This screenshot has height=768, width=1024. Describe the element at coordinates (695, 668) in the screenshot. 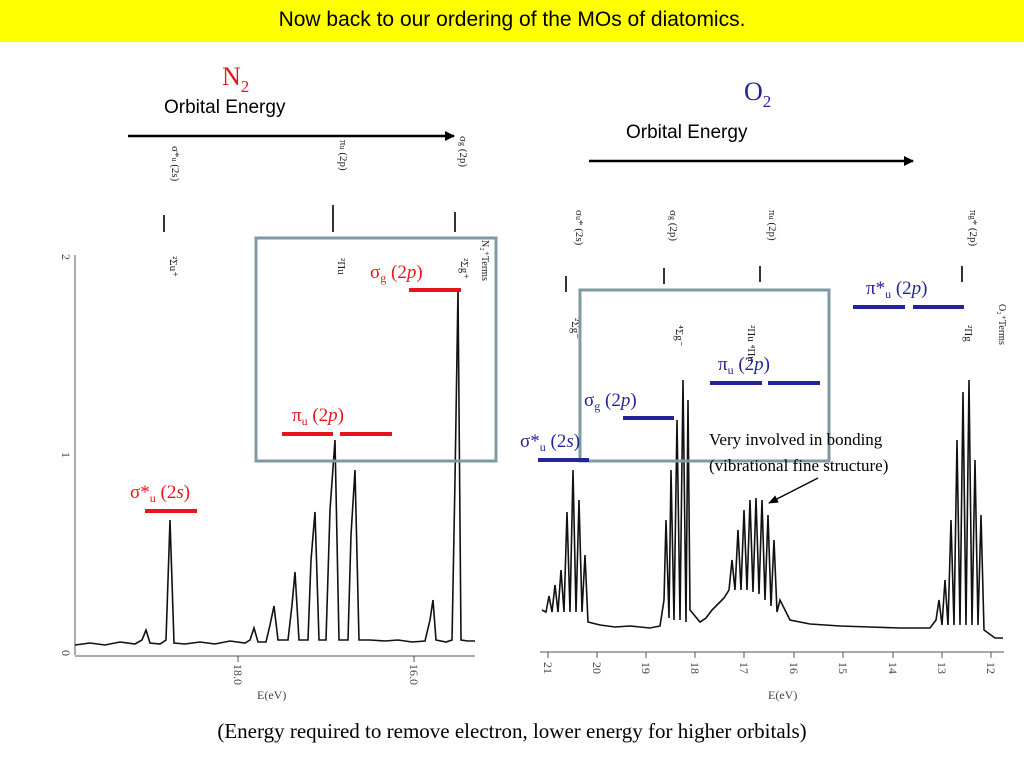

I see `o2-x-tick-18: 18` at that location.